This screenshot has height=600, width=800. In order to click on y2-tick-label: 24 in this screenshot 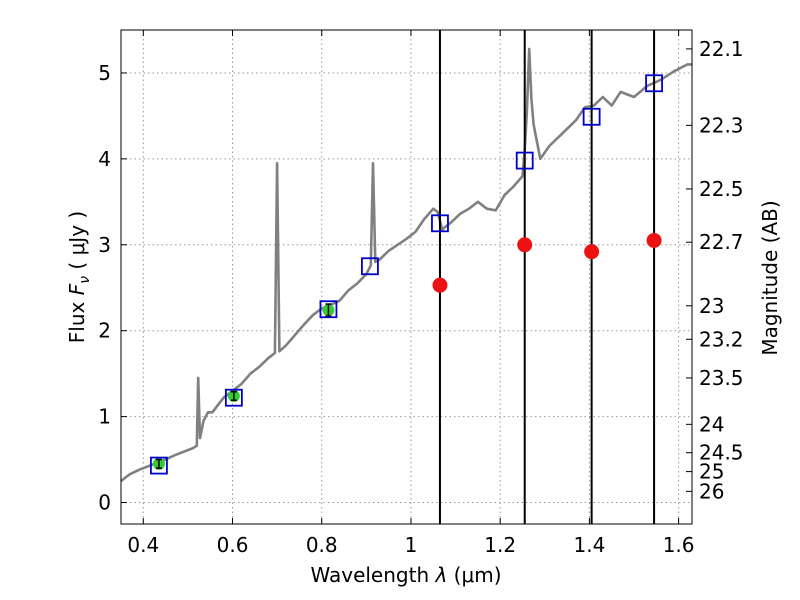, I will do `click(711, 424)`.